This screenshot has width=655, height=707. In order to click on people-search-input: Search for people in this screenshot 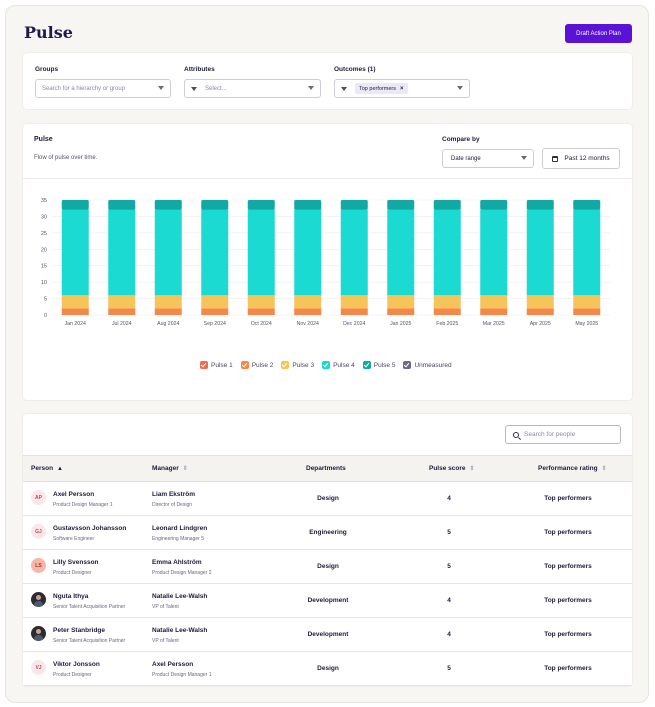, I will do `click(563, 434)`.